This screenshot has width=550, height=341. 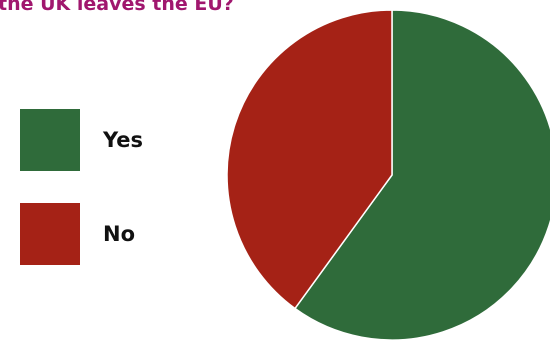 What do you see at coordinates (119, 234) in the screenshot?
I see `legend-label-no: No` at bounding box center [119, 234].